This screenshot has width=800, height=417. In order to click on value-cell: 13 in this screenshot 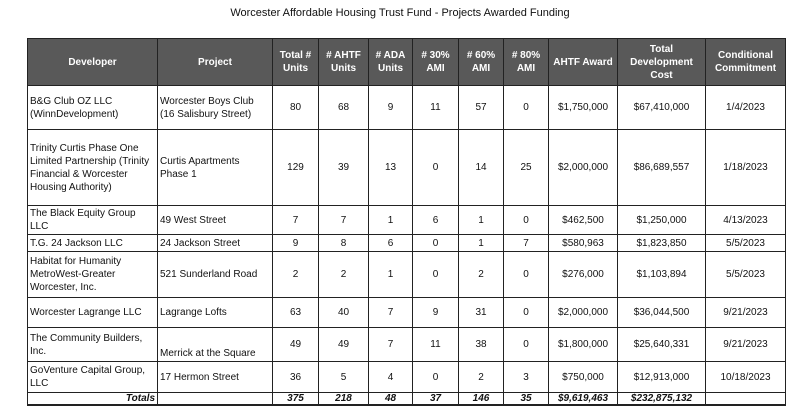, I will do `click(390, 167)`.